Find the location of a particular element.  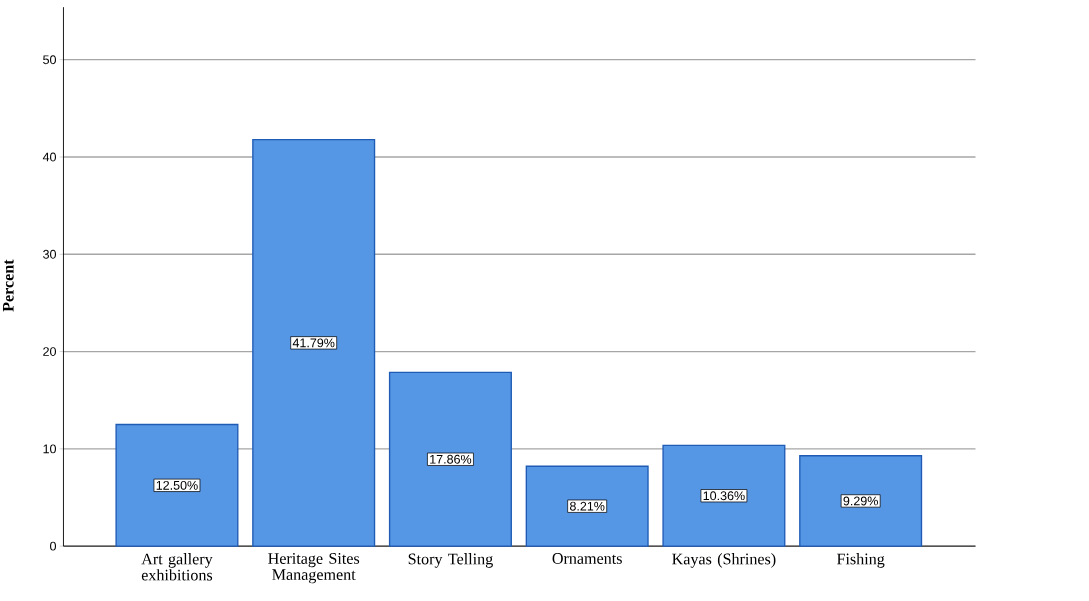

data-label: 10.36% is located at coordinates (724, 496).